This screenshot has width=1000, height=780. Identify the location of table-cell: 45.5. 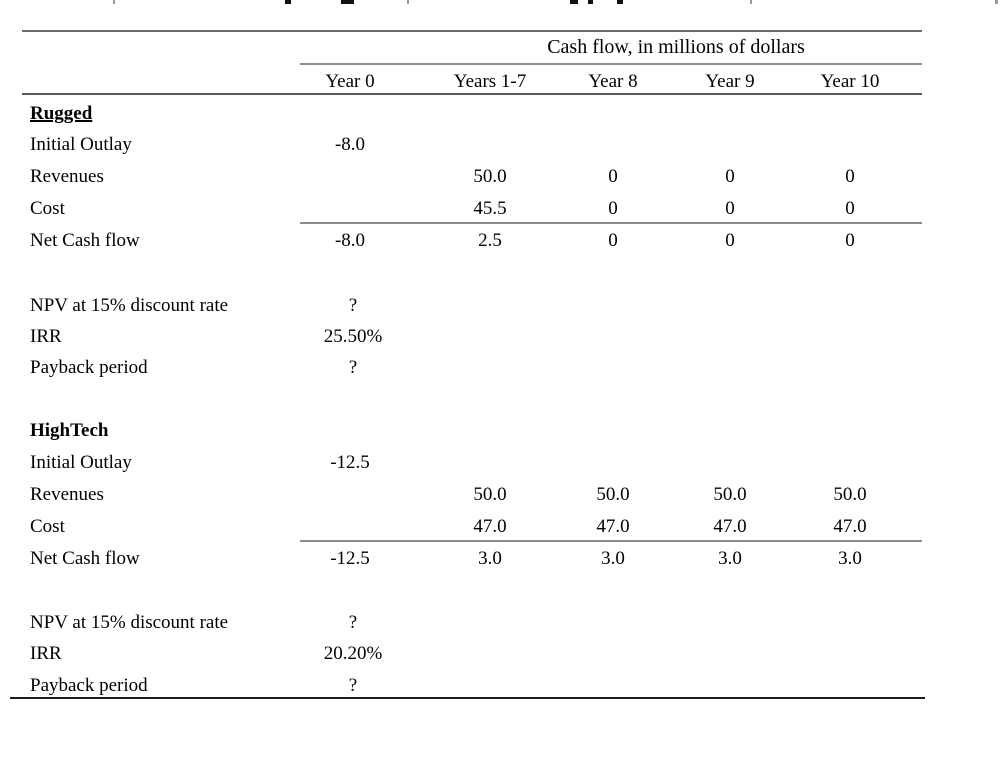
(490, 208).